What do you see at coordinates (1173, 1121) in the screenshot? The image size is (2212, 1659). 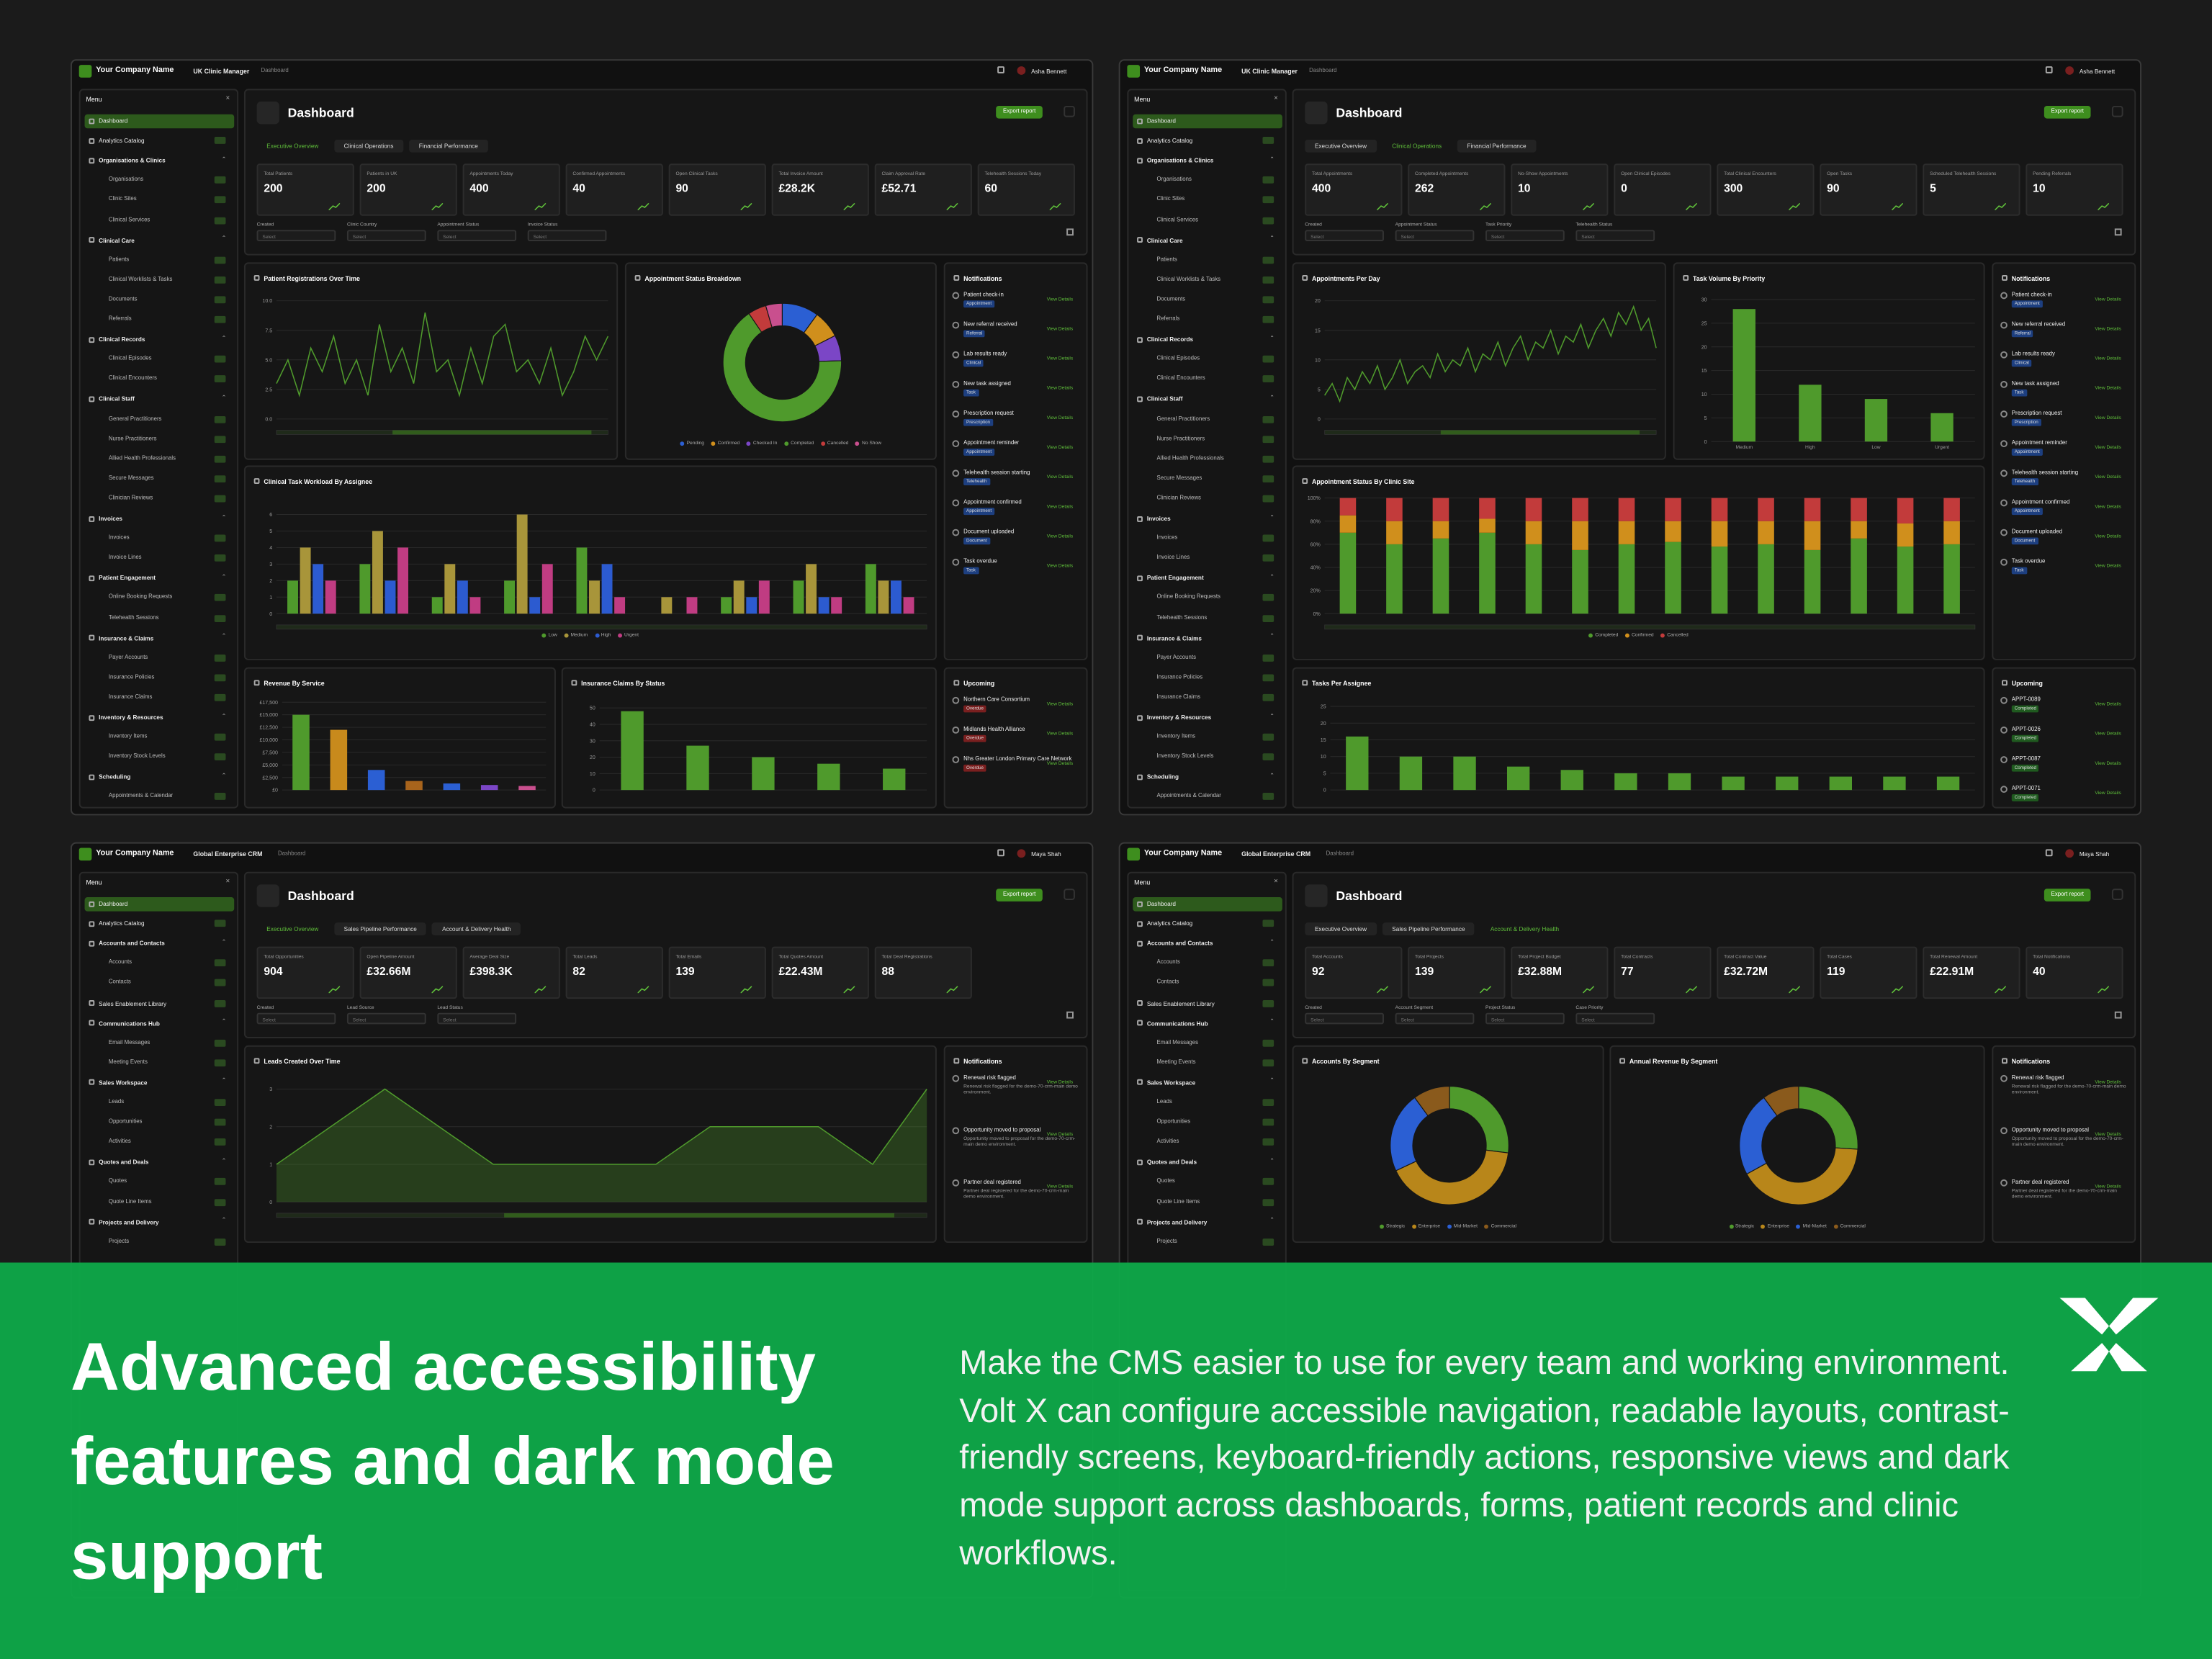 I see `menu-subitem: Opportunities` at bounding box center [1173, 1121].